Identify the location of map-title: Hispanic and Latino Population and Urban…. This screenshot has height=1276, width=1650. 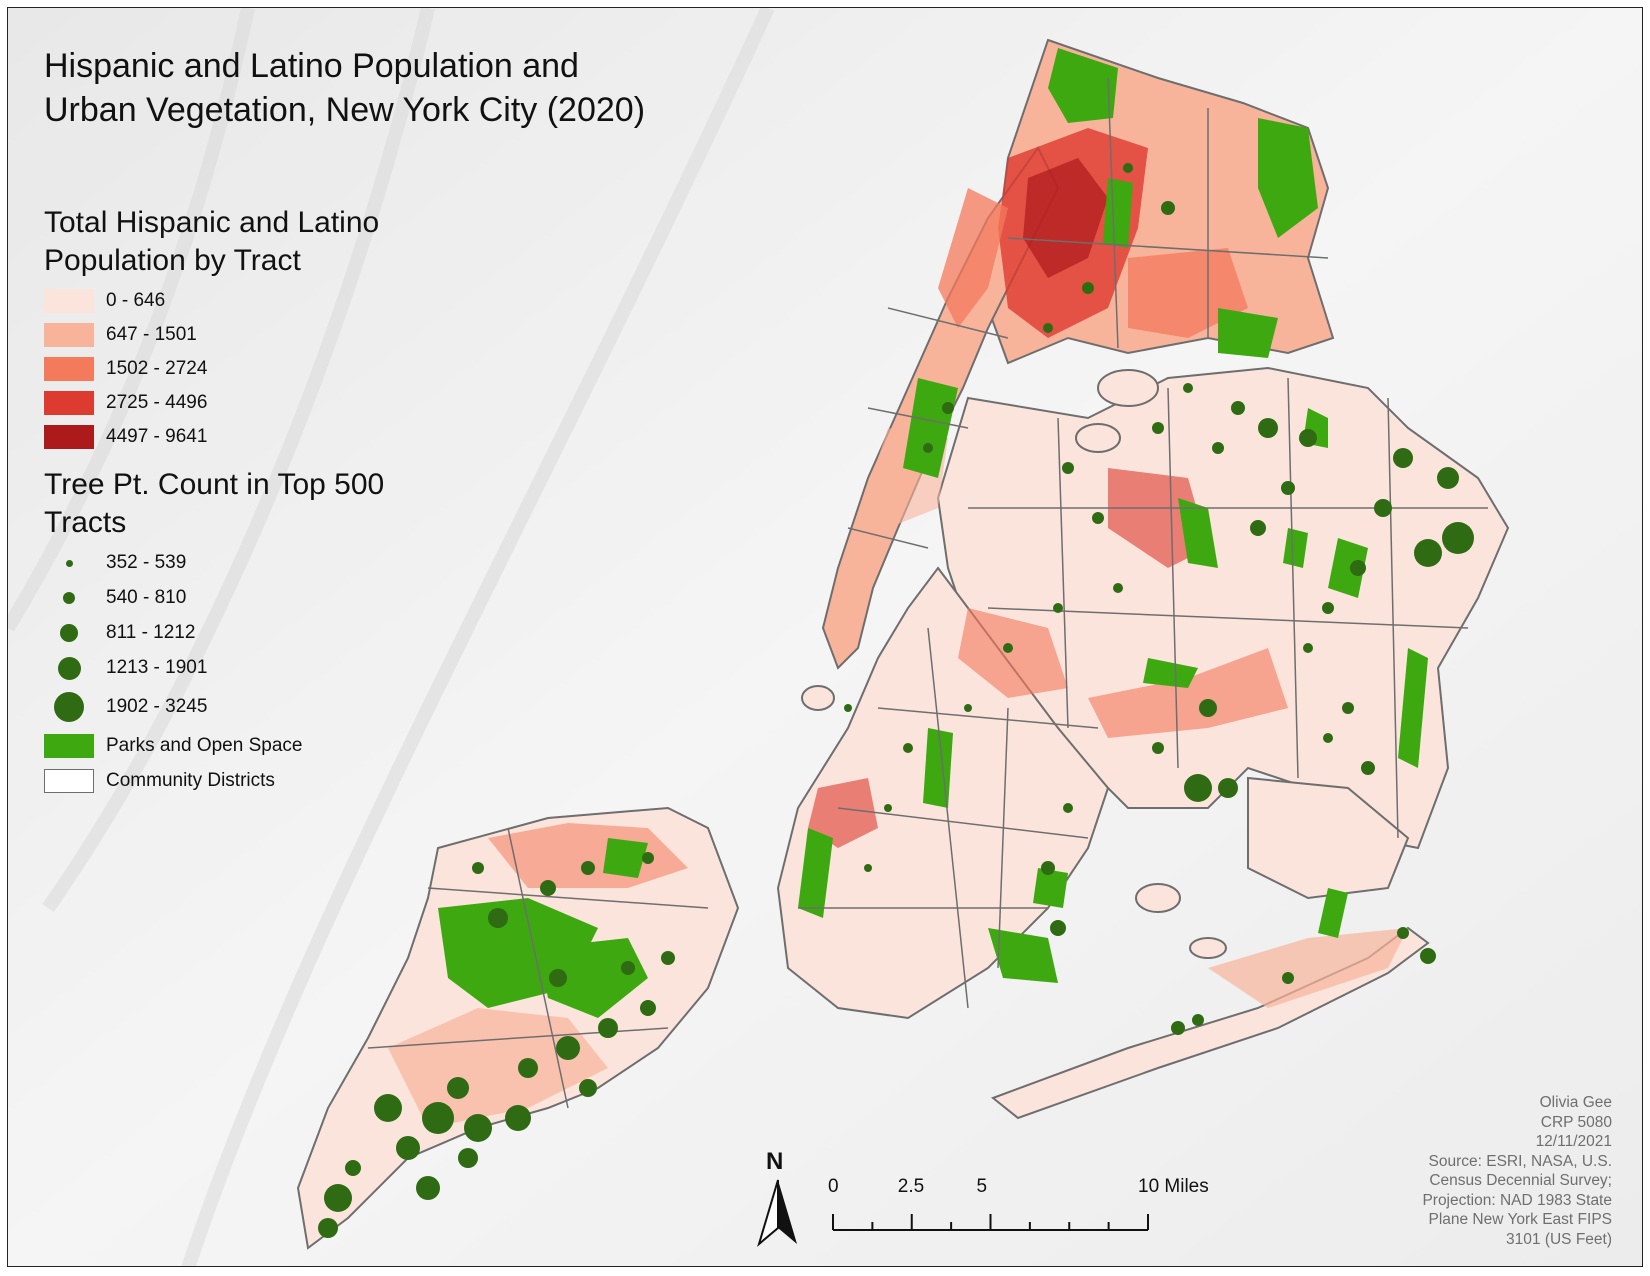
(344, 88).